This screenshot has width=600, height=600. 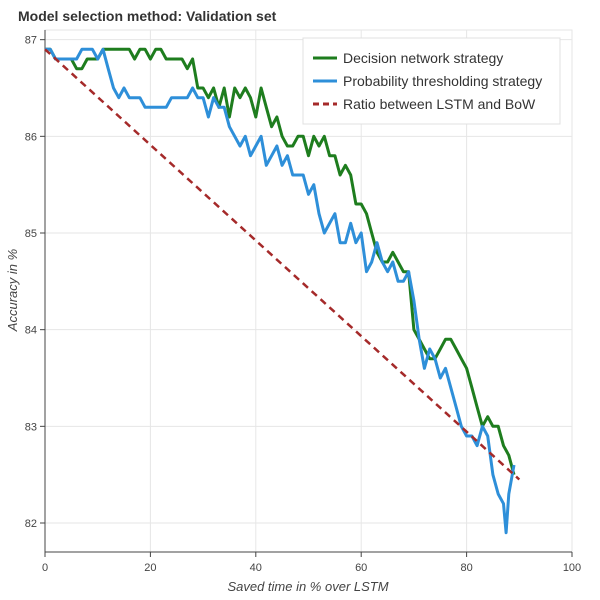 What do you see at coordinates (423, 58) in the screenshot?
I see `legend-label-1: Decision network strategy` at bounding box center [423, 58].